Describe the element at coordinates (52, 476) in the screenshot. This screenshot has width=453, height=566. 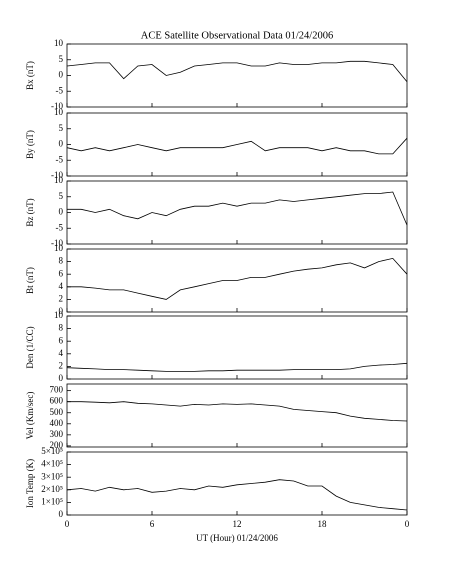
I see `y-tick-label: 3×10⁵` at that location.